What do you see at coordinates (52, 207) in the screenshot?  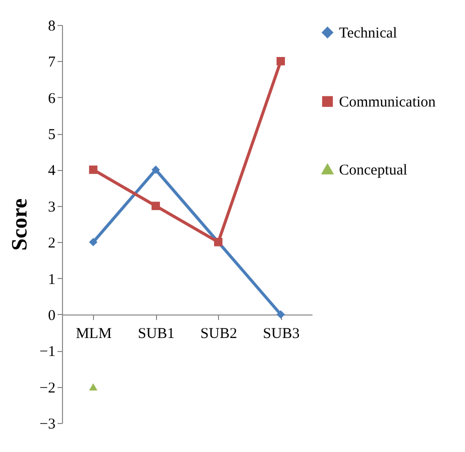 I see `y-tick-label: 3` at bounding box center [52, 207].